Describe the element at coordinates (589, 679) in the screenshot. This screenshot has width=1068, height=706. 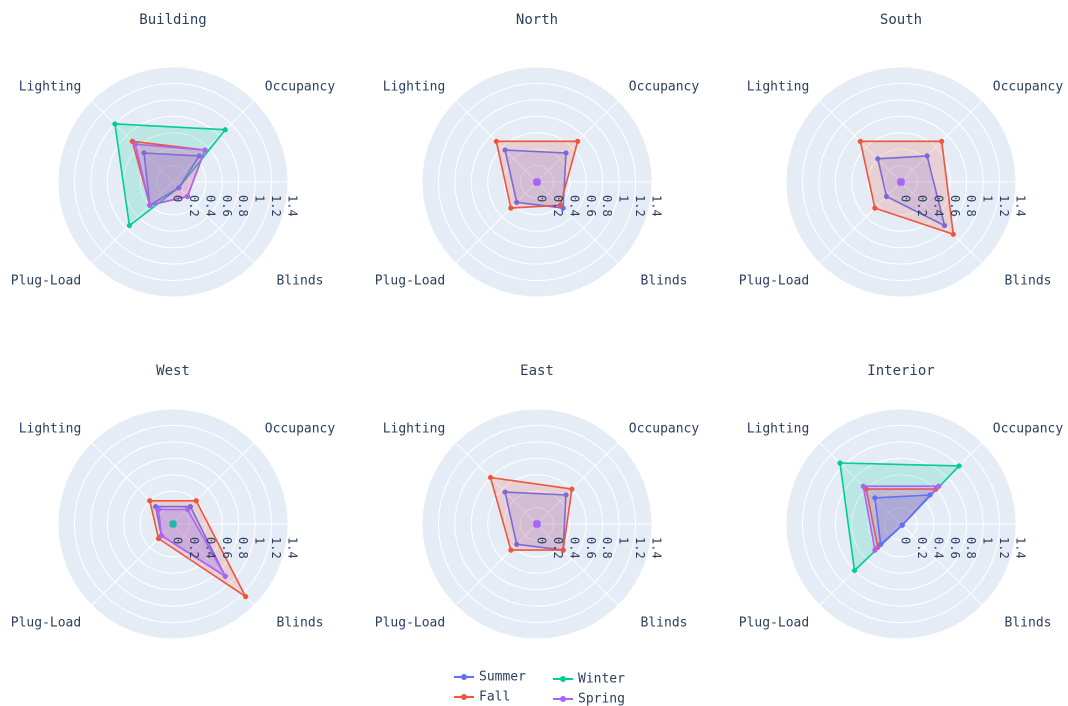
I see `legend-item-winter: Winter` at that location.